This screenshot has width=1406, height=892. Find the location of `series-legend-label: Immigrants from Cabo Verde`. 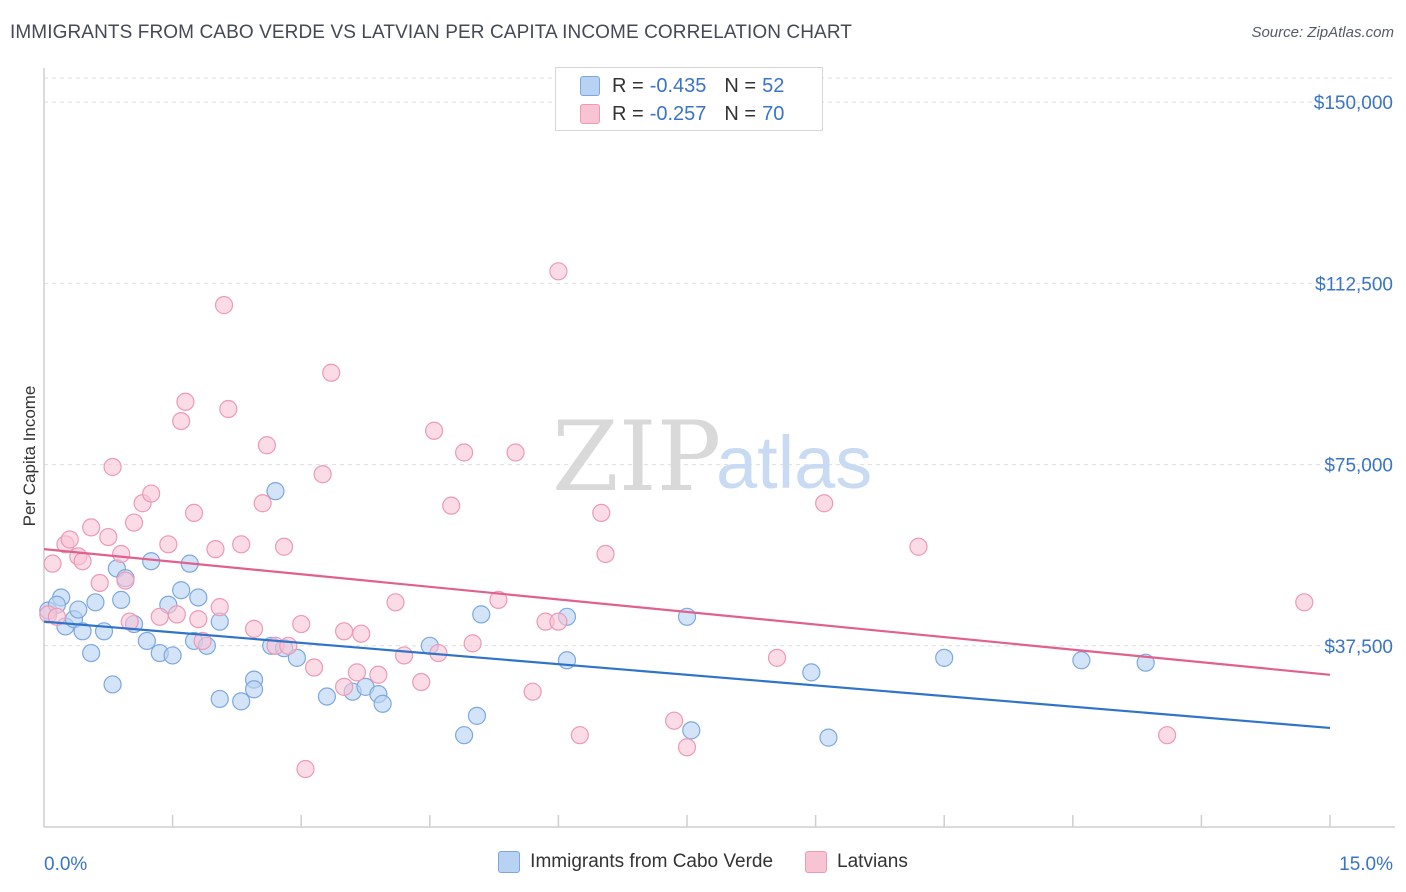

series-legend-label: Immigrants from Cabo Verde is located at coordinates (652, 861).